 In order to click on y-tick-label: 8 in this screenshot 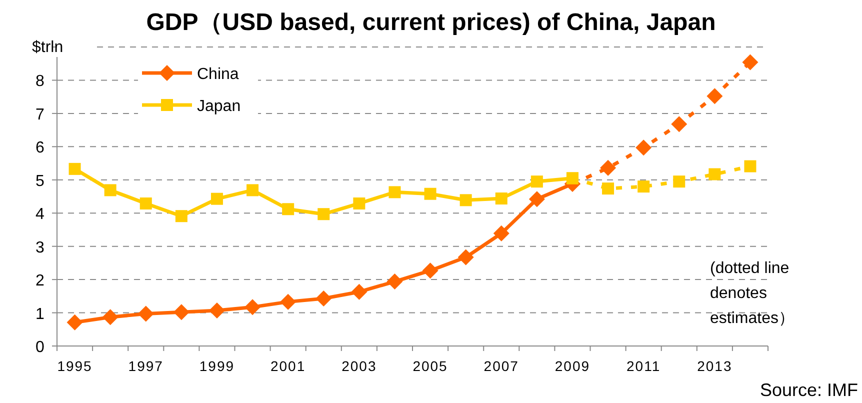, I will do `click(40, 81)`.